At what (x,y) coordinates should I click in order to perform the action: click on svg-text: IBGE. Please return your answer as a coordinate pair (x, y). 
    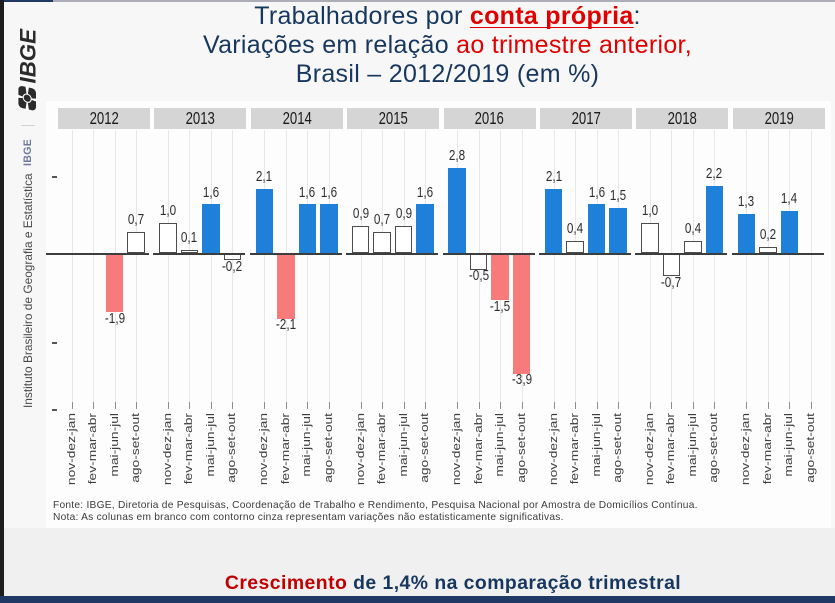
    Looking at the image, I should click on (27, 56).